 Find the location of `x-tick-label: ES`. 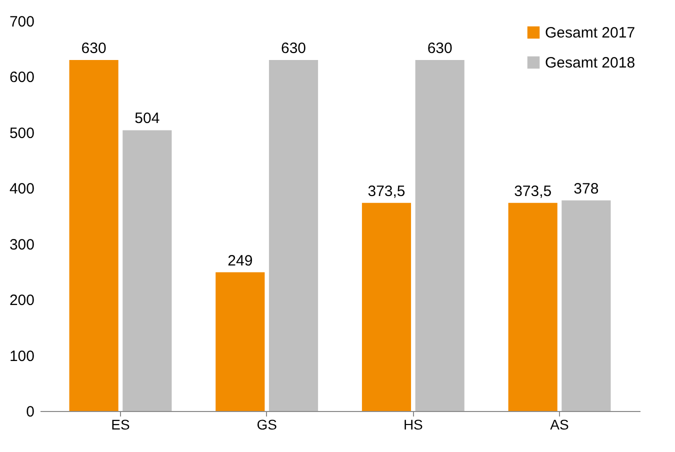

x-tick-label: ES is located at coordinates (120, 424).